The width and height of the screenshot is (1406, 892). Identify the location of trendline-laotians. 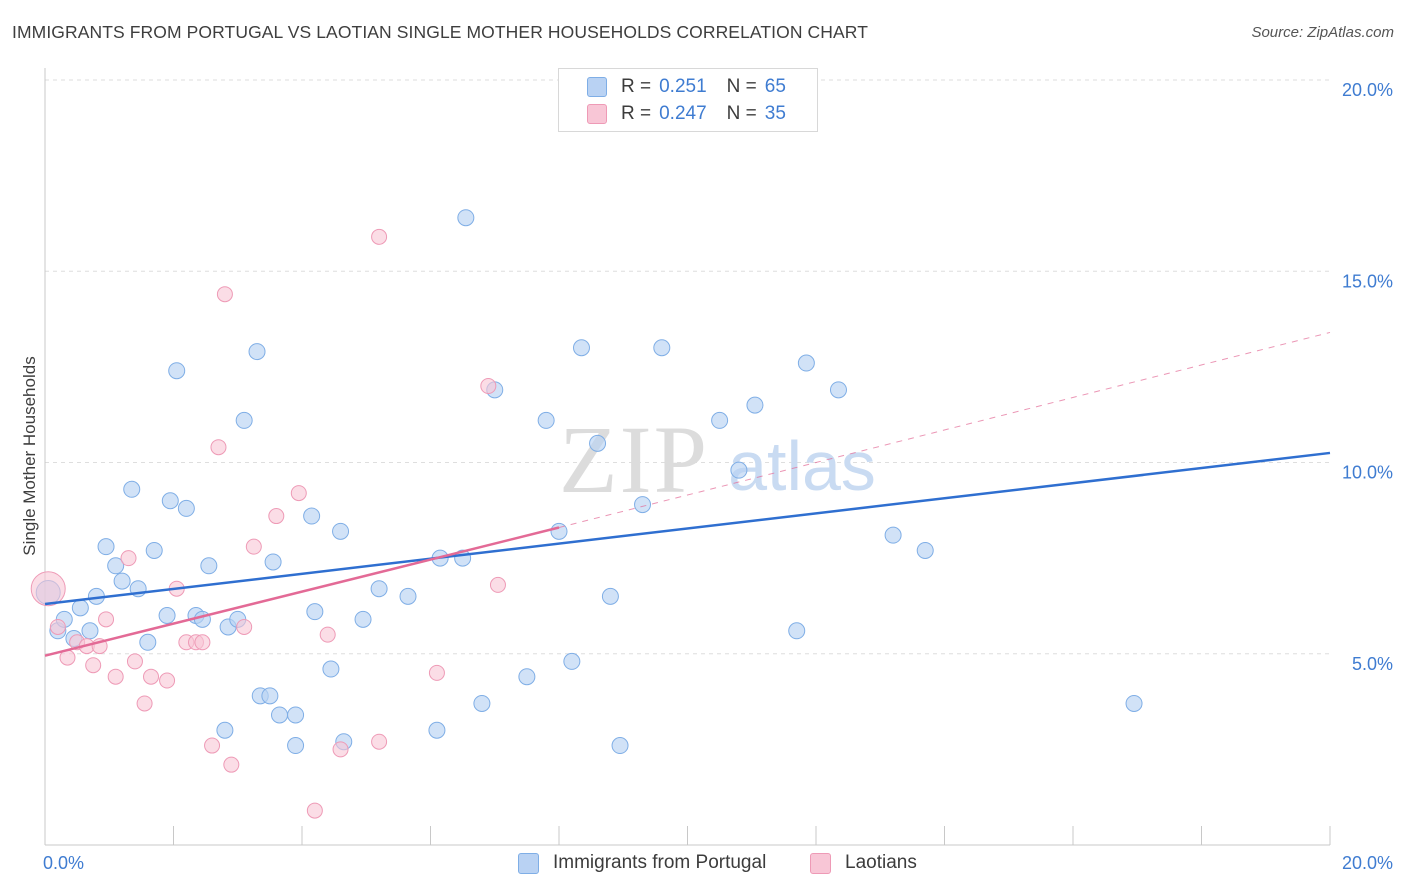
(302, 591).